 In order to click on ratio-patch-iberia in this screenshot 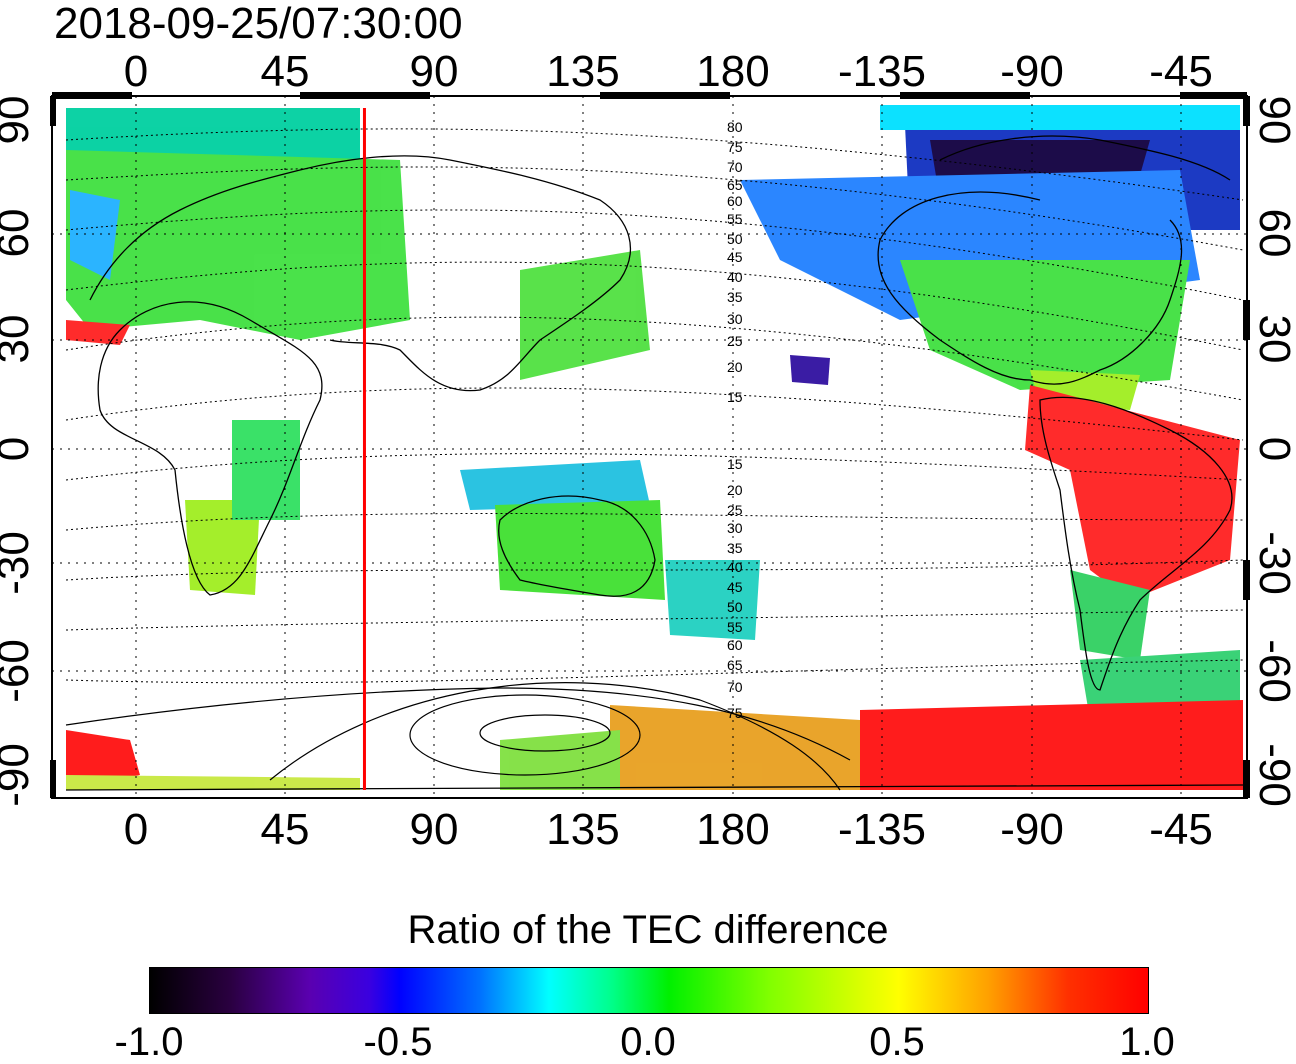, I will do `click(98, 332)`.